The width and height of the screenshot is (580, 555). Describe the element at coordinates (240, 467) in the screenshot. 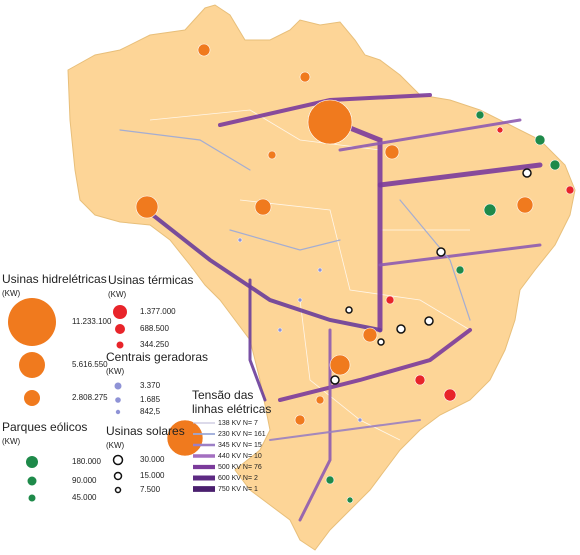

I see `legend-item: 500 KV N= 76` at that location.